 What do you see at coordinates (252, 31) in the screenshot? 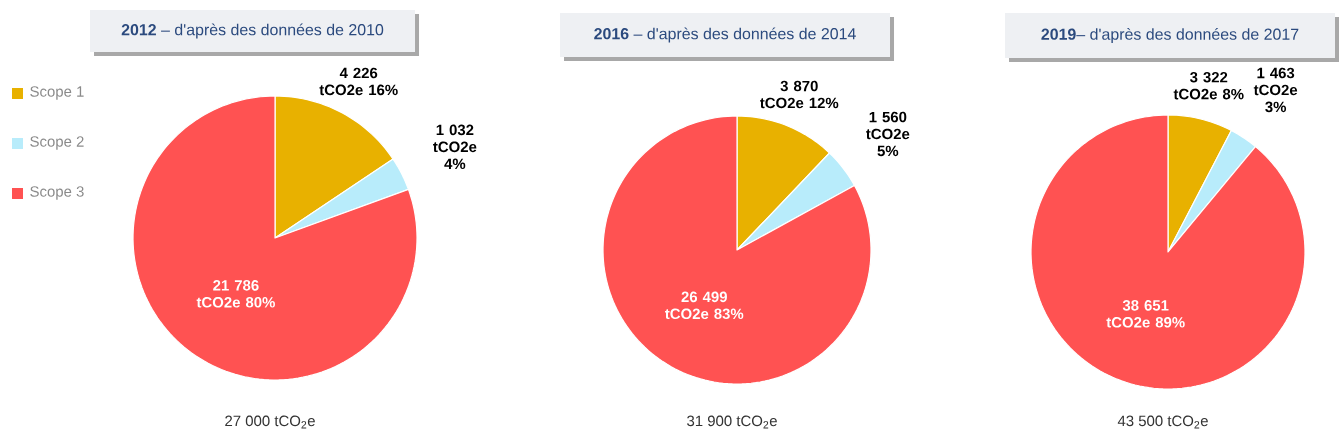
I see `chart-title: 2012 – d'après des données de 2010` at bounding box center [252, 31].